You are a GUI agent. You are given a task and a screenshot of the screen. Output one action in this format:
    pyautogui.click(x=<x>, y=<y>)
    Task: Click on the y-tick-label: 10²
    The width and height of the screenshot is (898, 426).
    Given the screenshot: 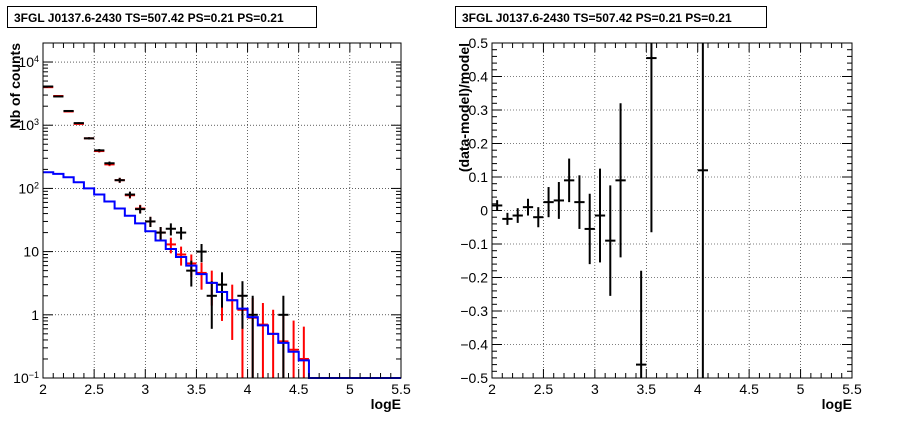 What is the action you would take?
    pyautogui.click(x=28, y=188)
    